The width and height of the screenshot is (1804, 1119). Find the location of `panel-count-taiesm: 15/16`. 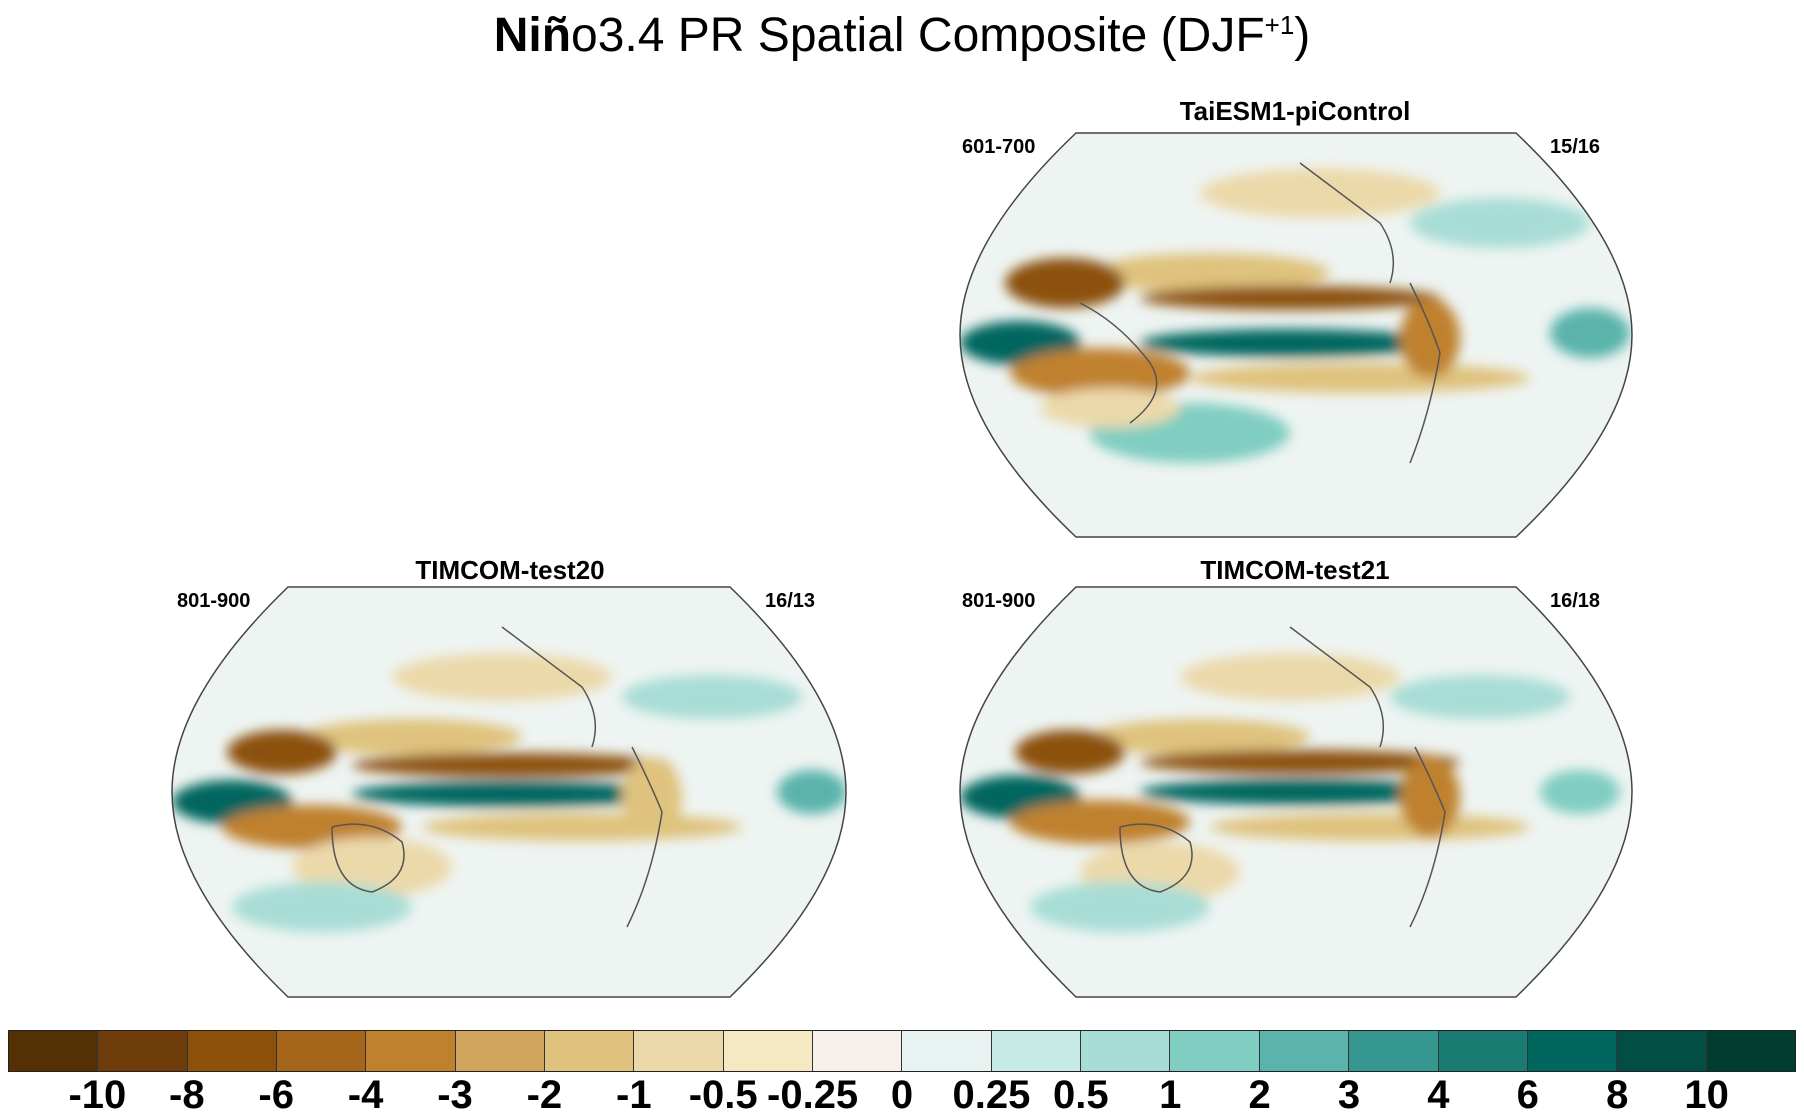

panel-count-taiesm: 15/16 is located at coordinates (1575, 147).